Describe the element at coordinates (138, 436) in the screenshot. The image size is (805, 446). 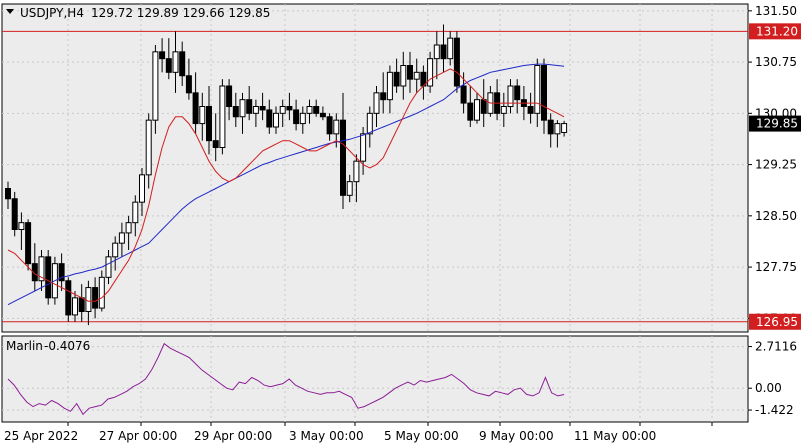
I see `x-tick-label-1: 27 Apr 00:00` at that location.